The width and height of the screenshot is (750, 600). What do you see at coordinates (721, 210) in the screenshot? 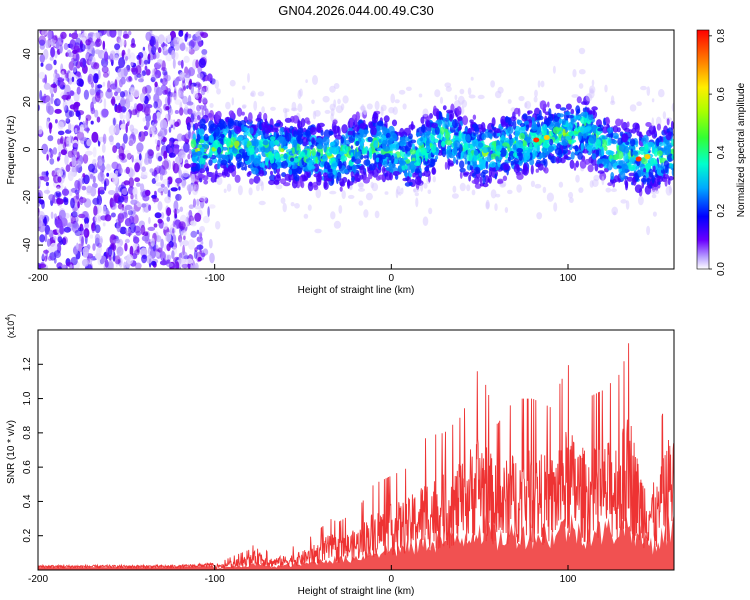
I see `colorbar-tick-label-1: 0.2` at bounding box center [721, 210].